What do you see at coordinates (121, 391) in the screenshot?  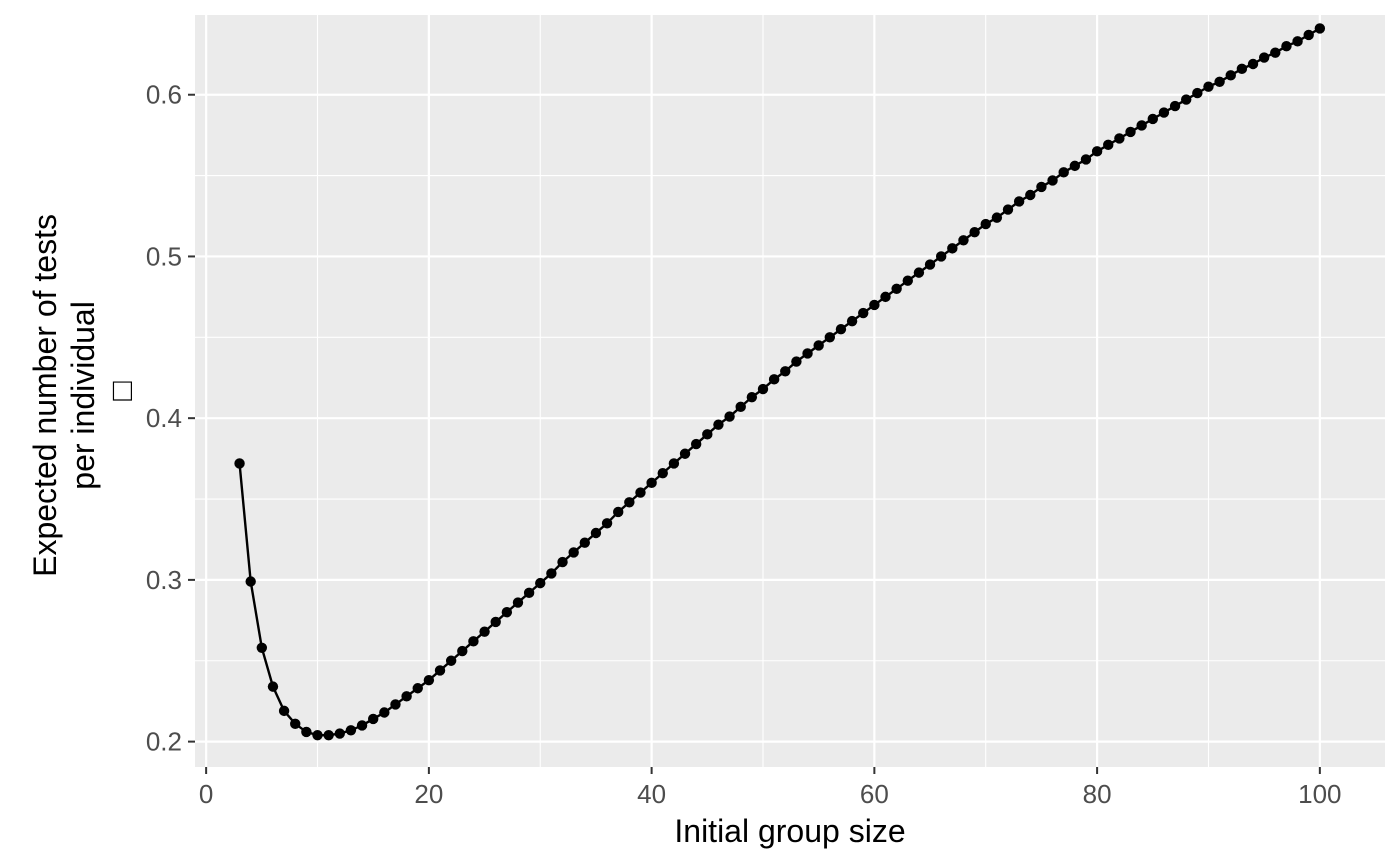 I see `y-axis-title-line-3: □` at bounding box center [121, 391].